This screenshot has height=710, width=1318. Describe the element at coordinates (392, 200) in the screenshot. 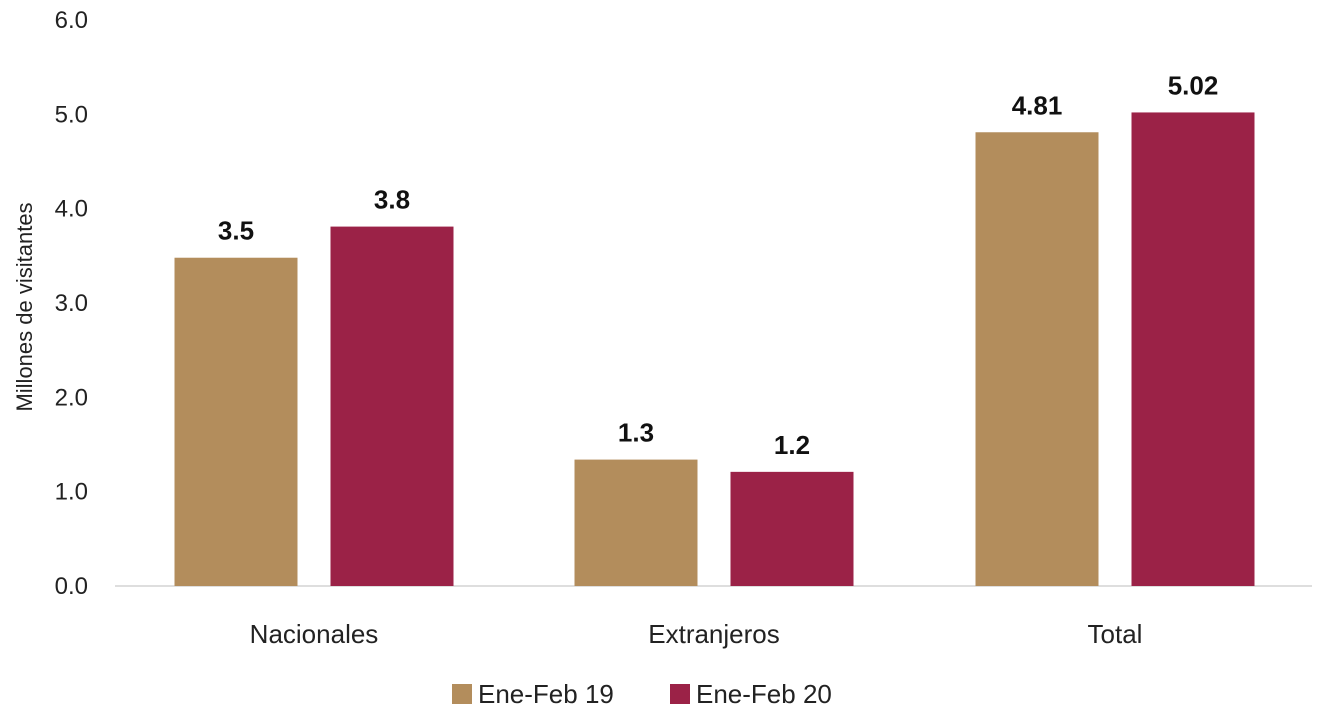

I see `data-label: 3.8` at that location.